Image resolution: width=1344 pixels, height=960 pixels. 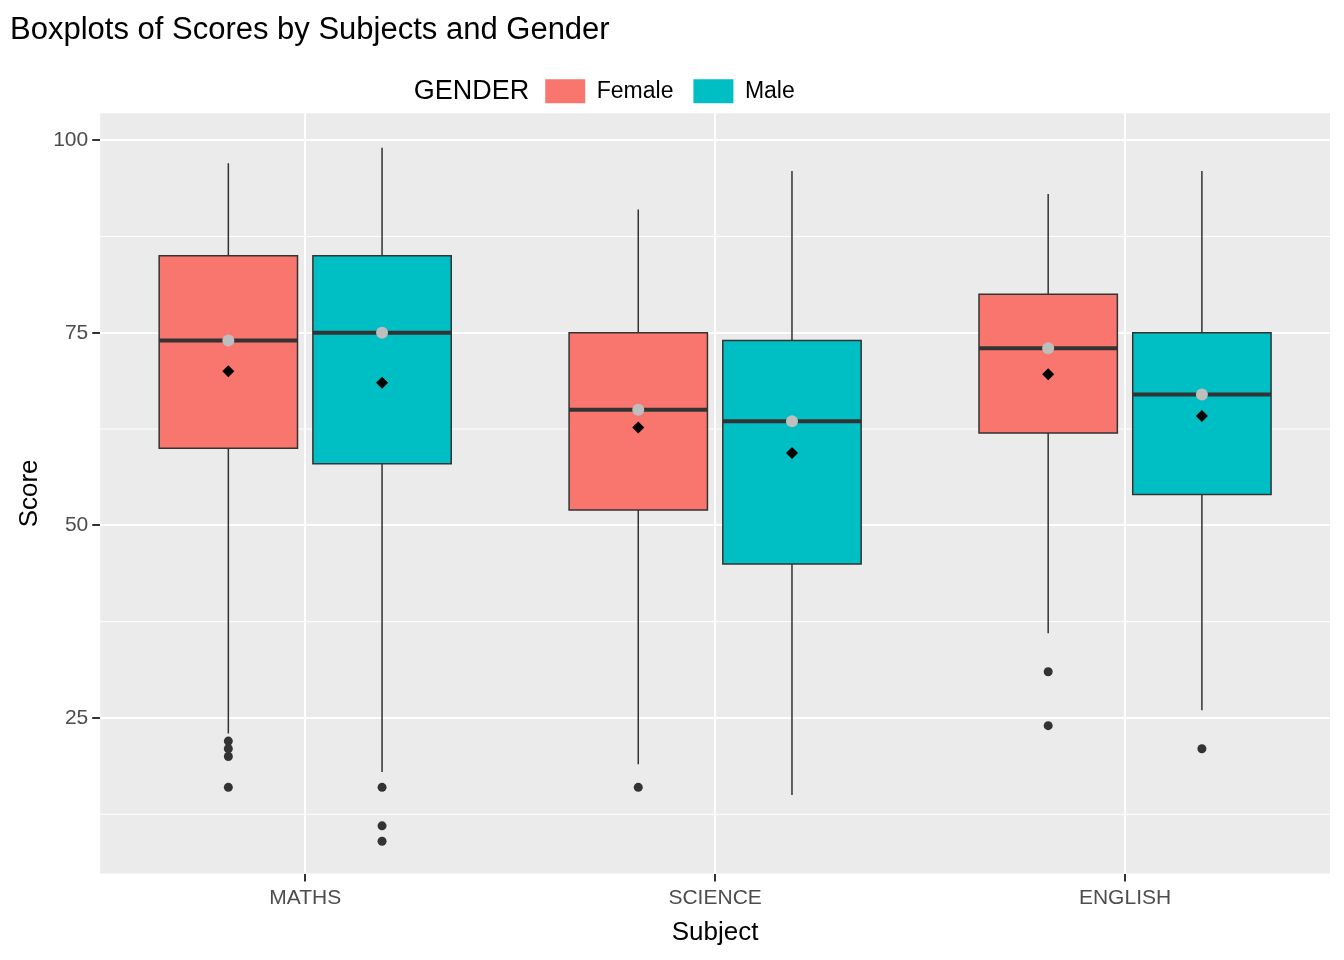 What do you see at coordinates (76, 716) in the screenshot?
I see `y-tick-label: 25` at bounding box center [76, 716].